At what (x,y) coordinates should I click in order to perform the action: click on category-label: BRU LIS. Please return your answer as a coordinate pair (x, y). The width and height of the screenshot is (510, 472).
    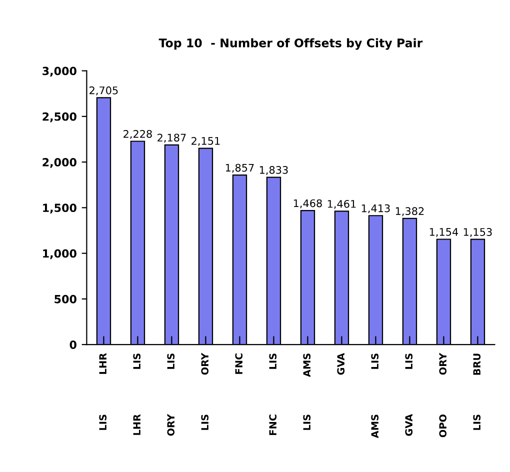
    Looking at the image, I should click on (477, 392).